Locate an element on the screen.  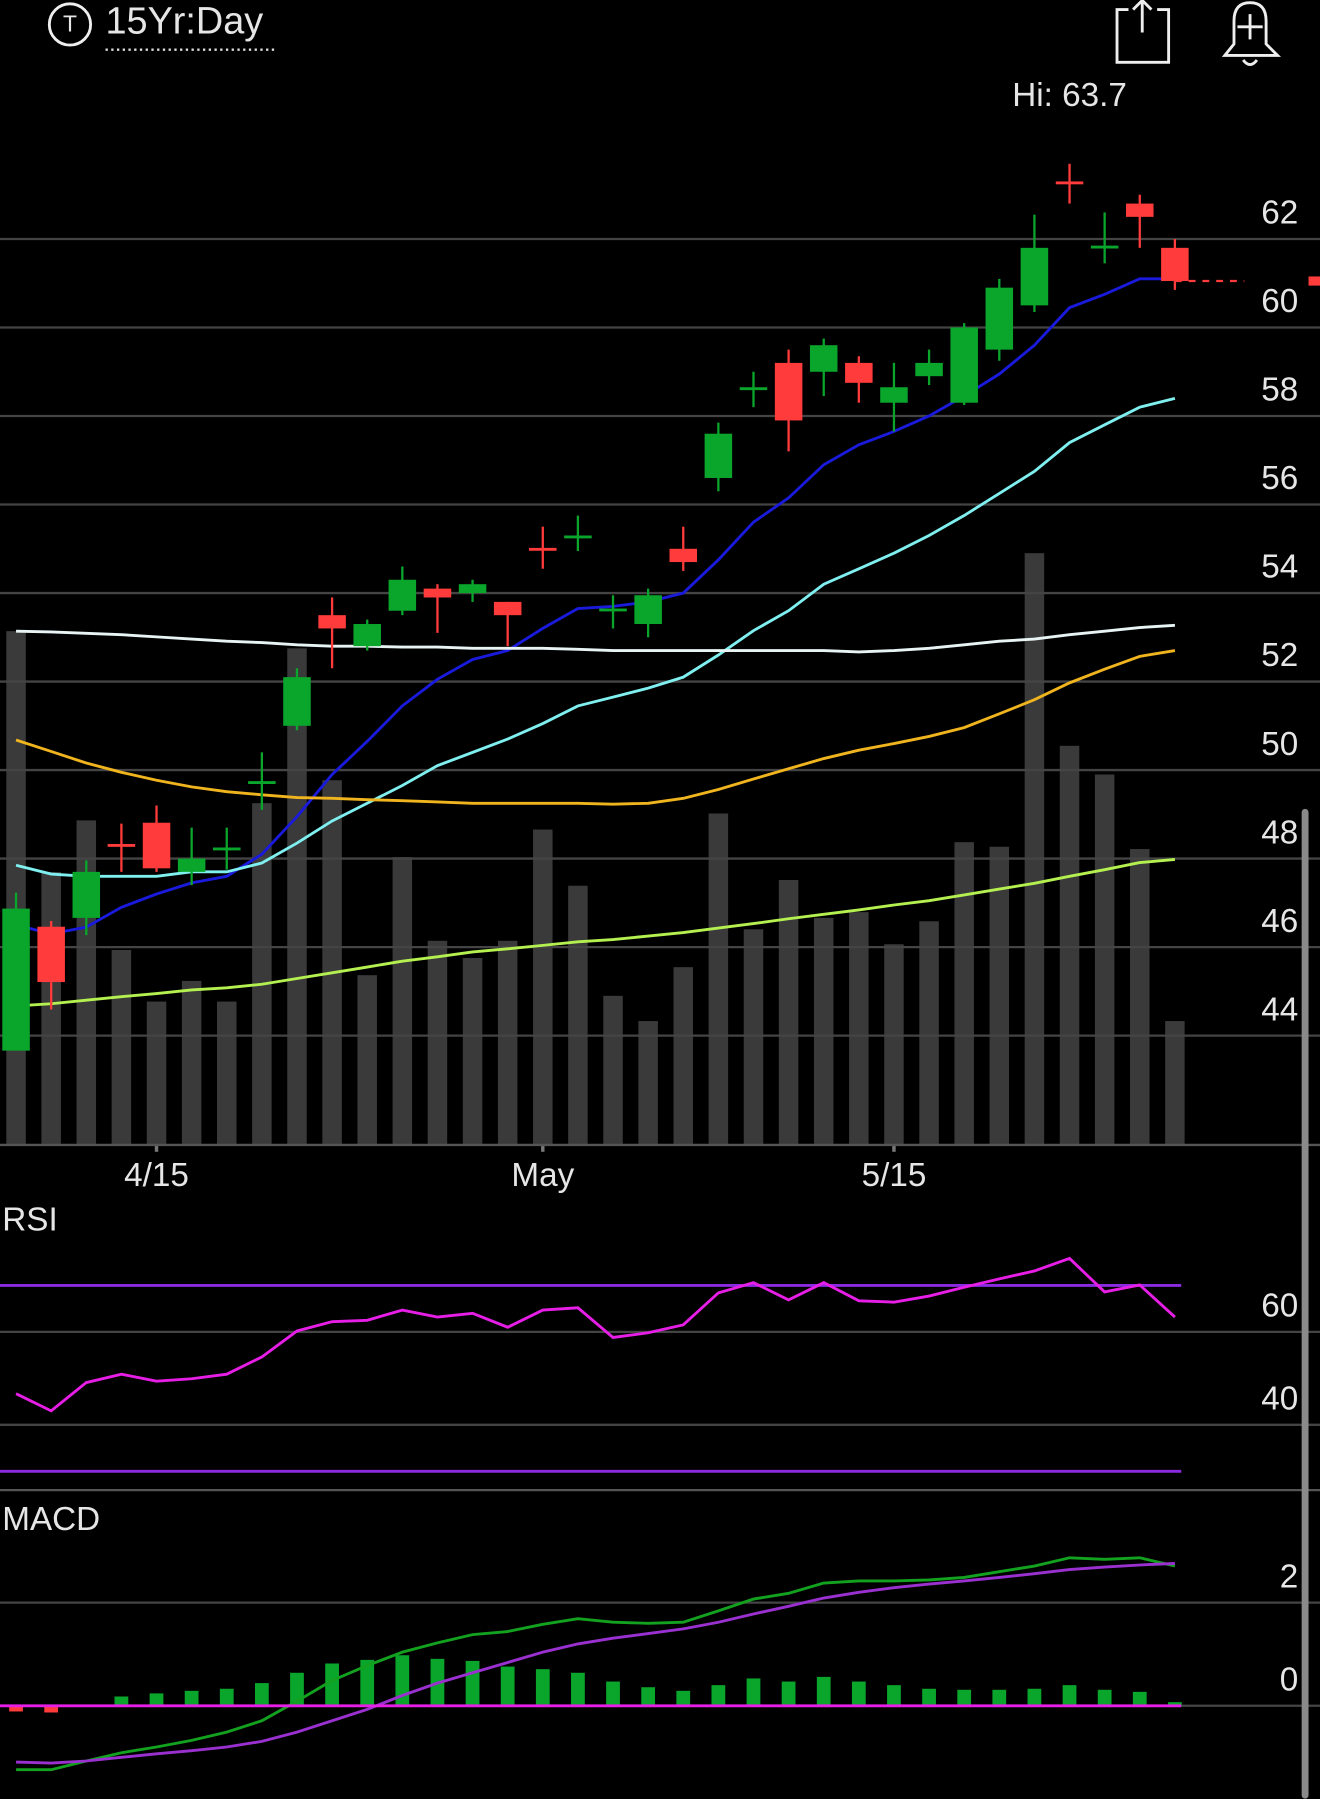
y-tick-label: 46 is located at coordinates (1279, 921).